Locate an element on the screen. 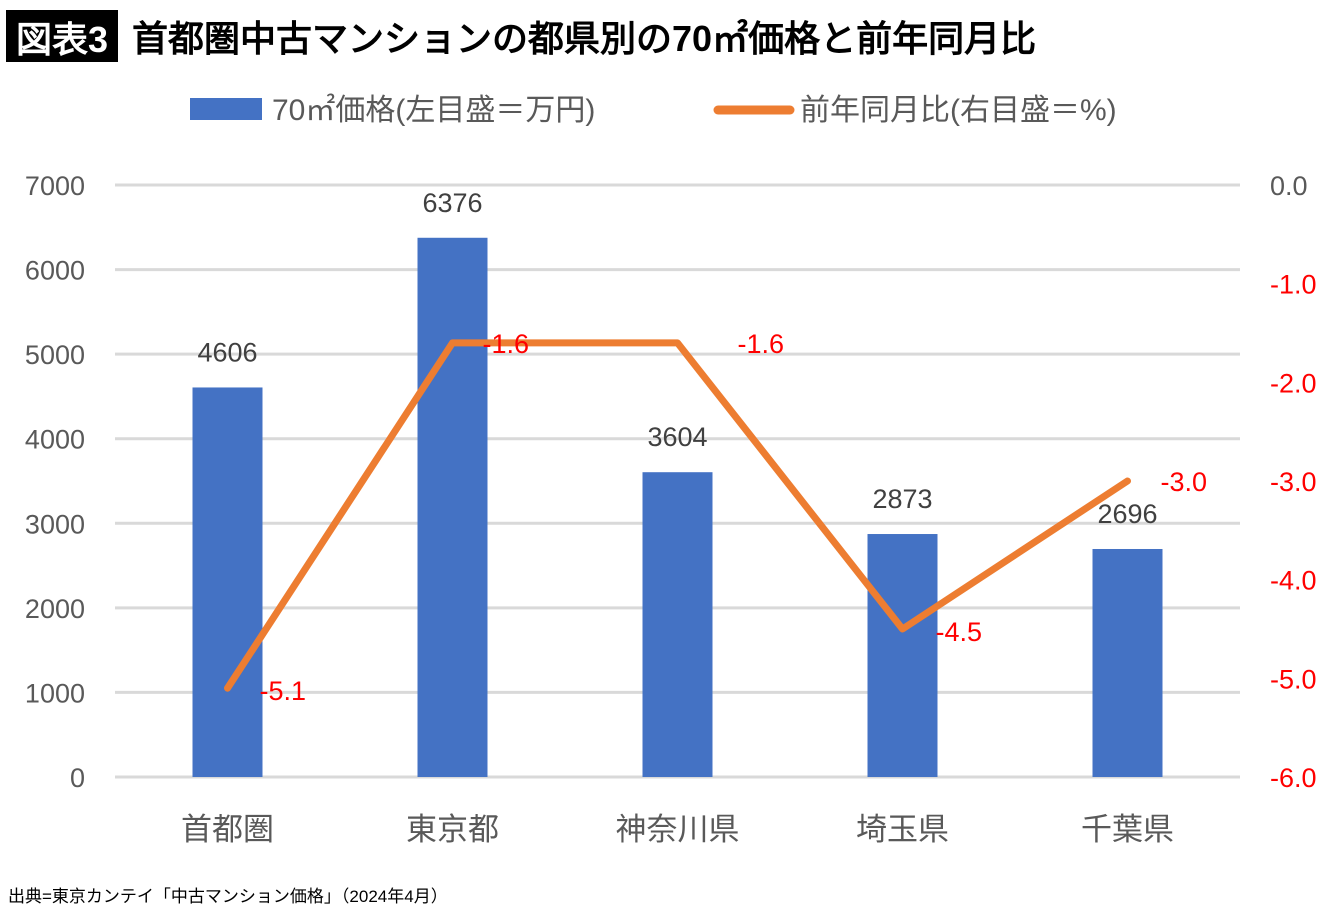  category-label: 神奈川県 is located at coordinates (678, 829).